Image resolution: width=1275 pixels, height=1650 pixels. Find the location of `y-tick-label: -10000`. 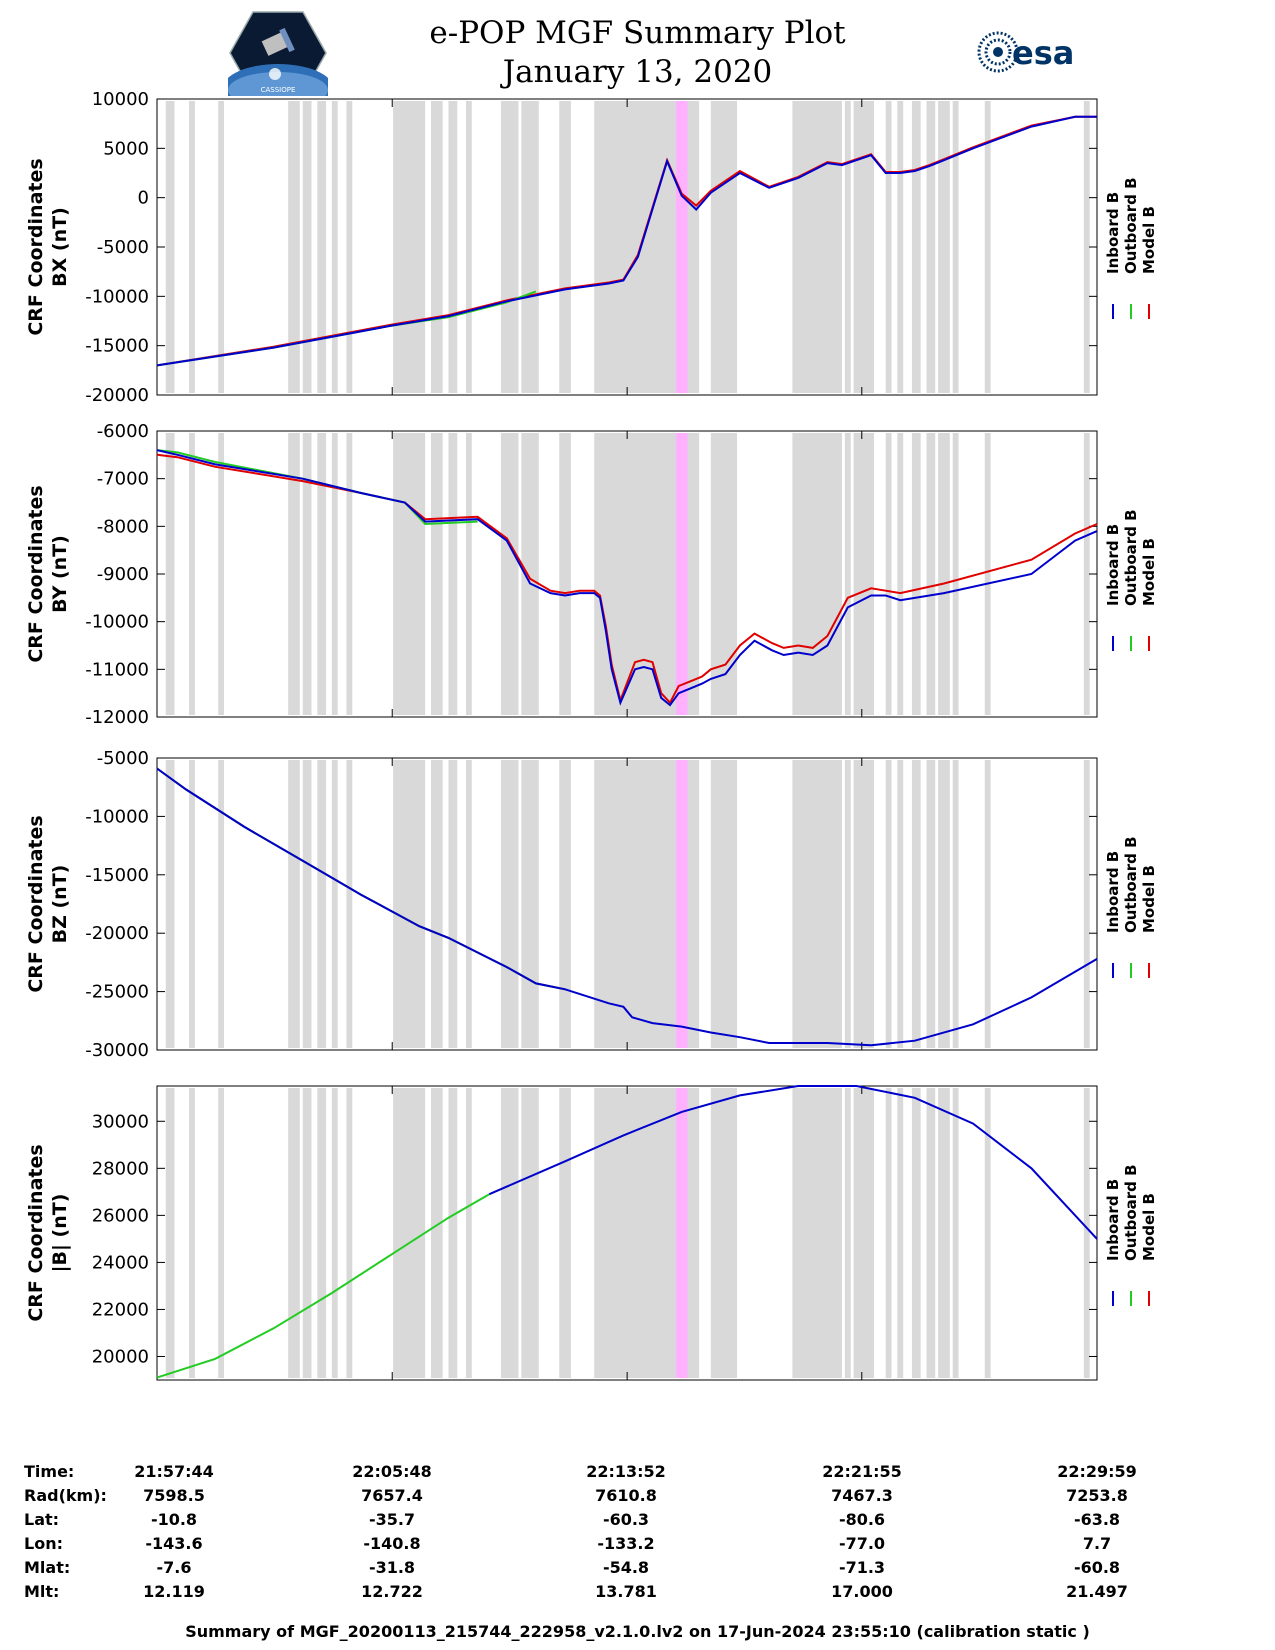

y-tick-label: -10000 is located at coordinates (117, 296).